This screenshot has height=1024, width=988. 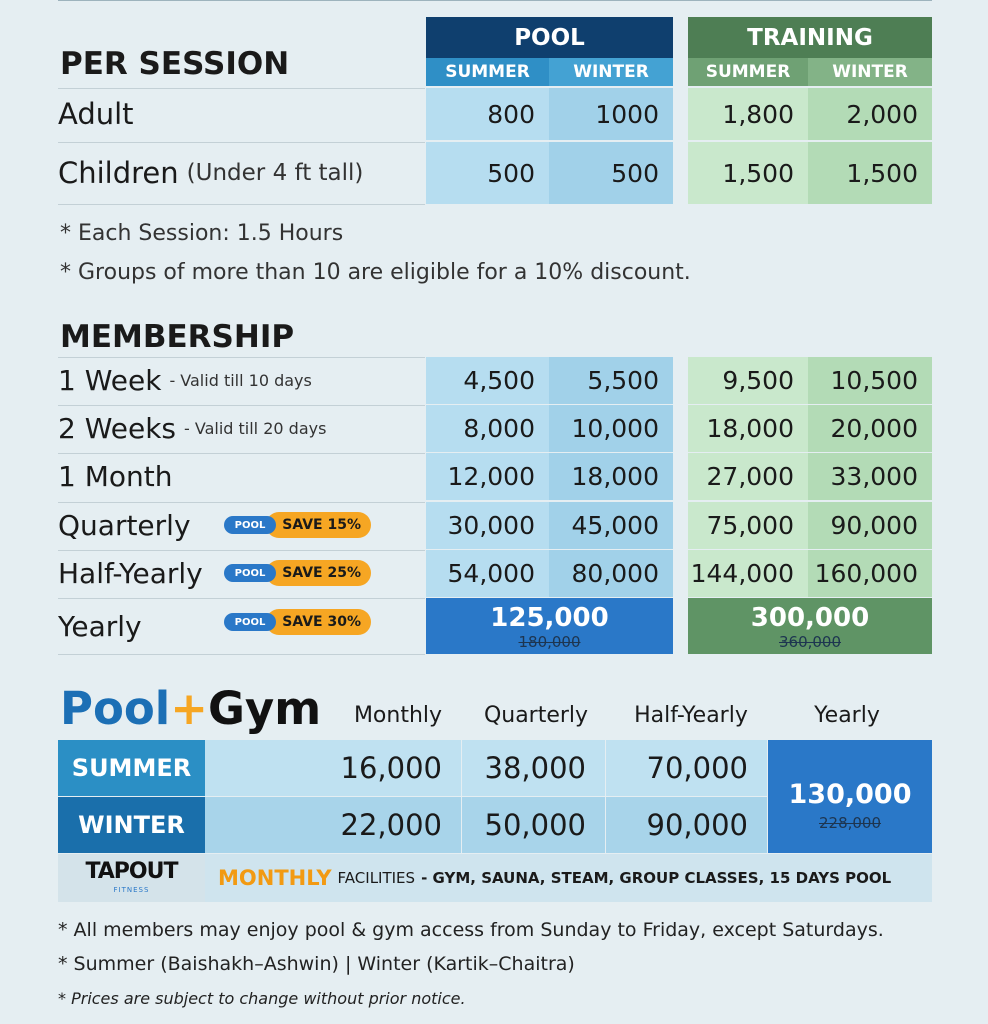 What do you see at coordinates (398, 715) in the screenshot?
I see `column-label: Monthly` at bounding box center [398, 715].